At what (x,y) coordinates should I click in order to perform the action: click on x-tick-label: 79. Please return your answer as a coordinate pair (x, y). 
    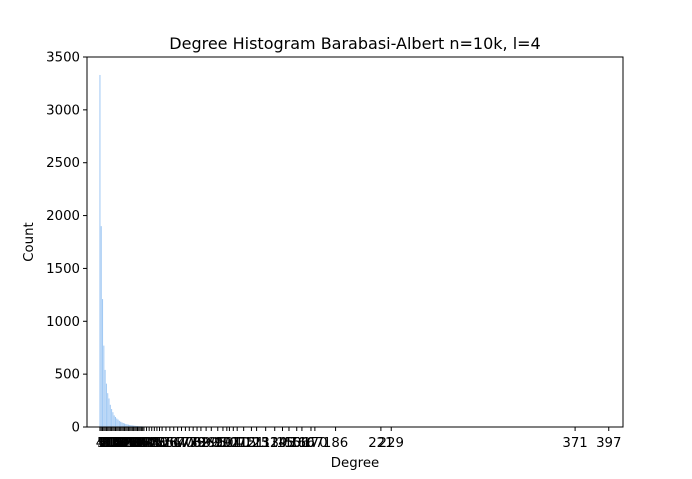
    Looking at the image, I should click on (197, 443).